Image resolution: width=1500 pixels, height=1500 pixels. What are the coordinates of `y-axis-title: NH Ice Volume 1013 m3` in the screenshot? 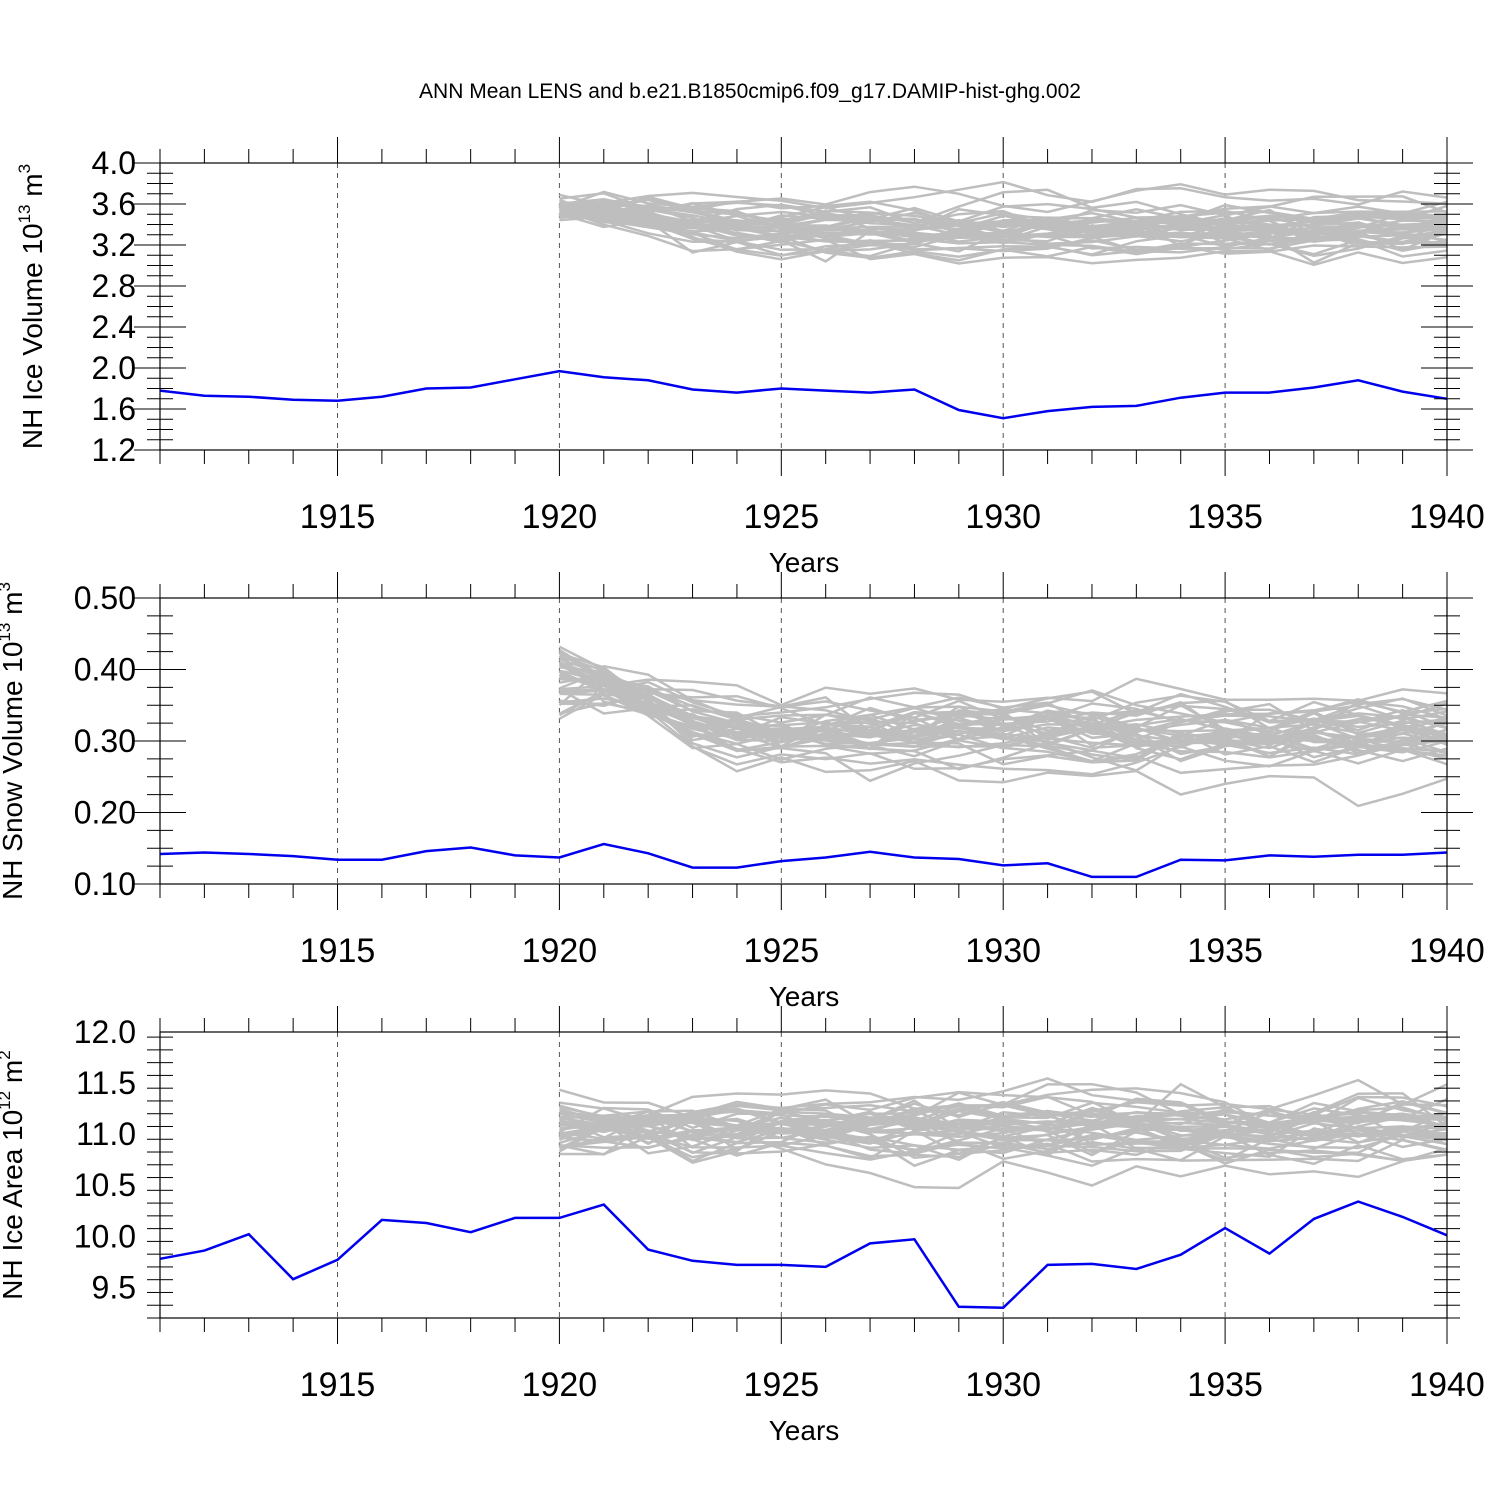 It's located at (31, 306).